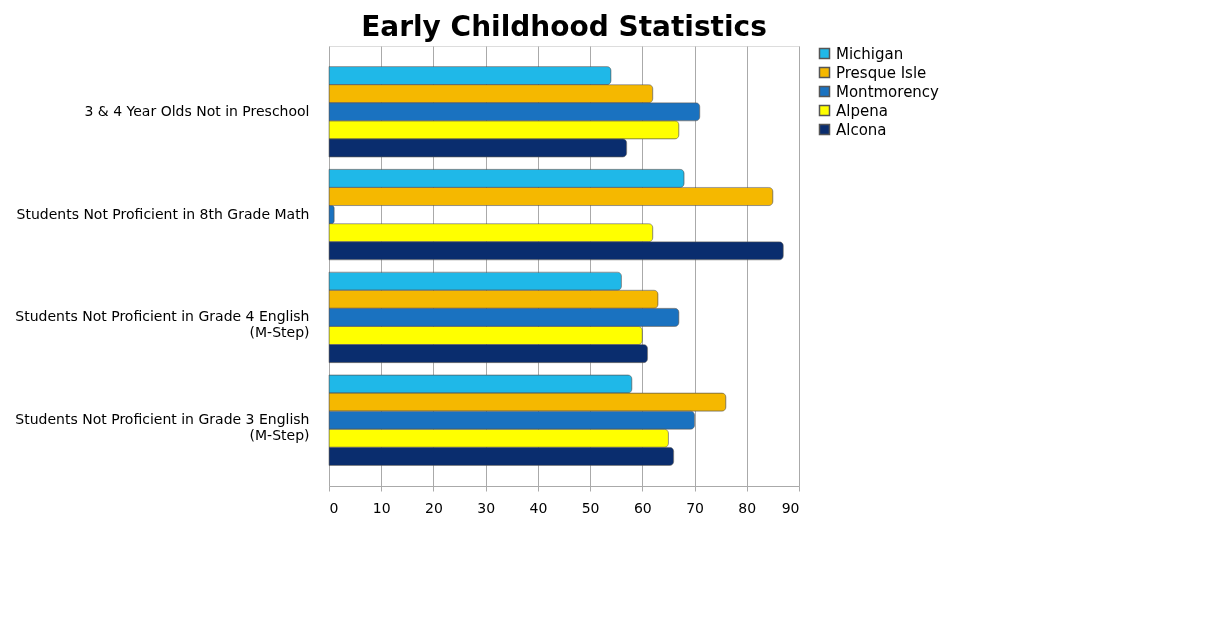 Image resolution: width=1213 pixels, height=639 pixels. I want to click on x-tick-label: 90, so click(790, 507).